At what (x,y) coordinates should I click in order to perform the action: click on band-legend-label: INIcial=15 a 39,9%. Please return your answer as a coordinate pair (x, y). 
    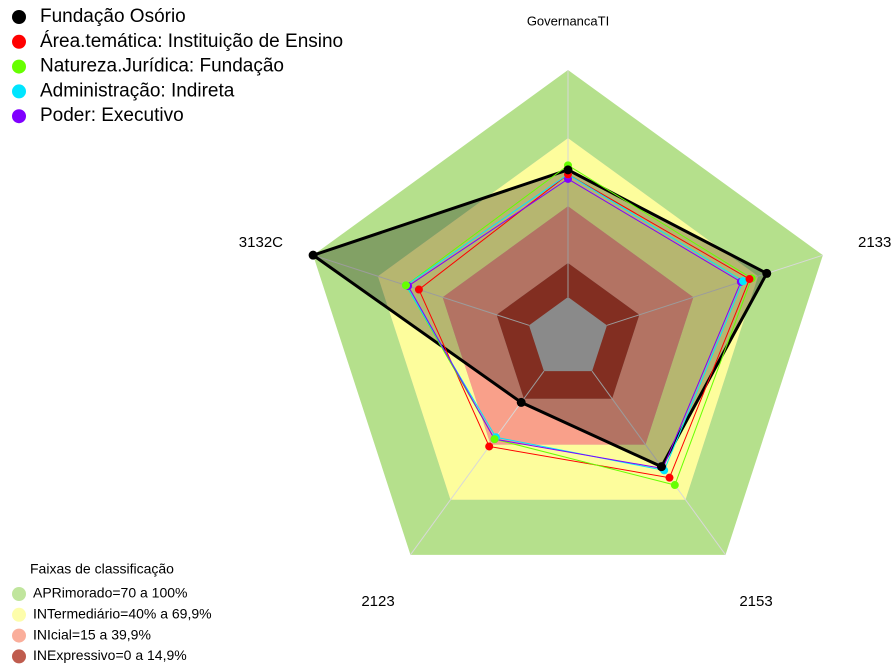
    Looking at the image, I should click on (92, 634).